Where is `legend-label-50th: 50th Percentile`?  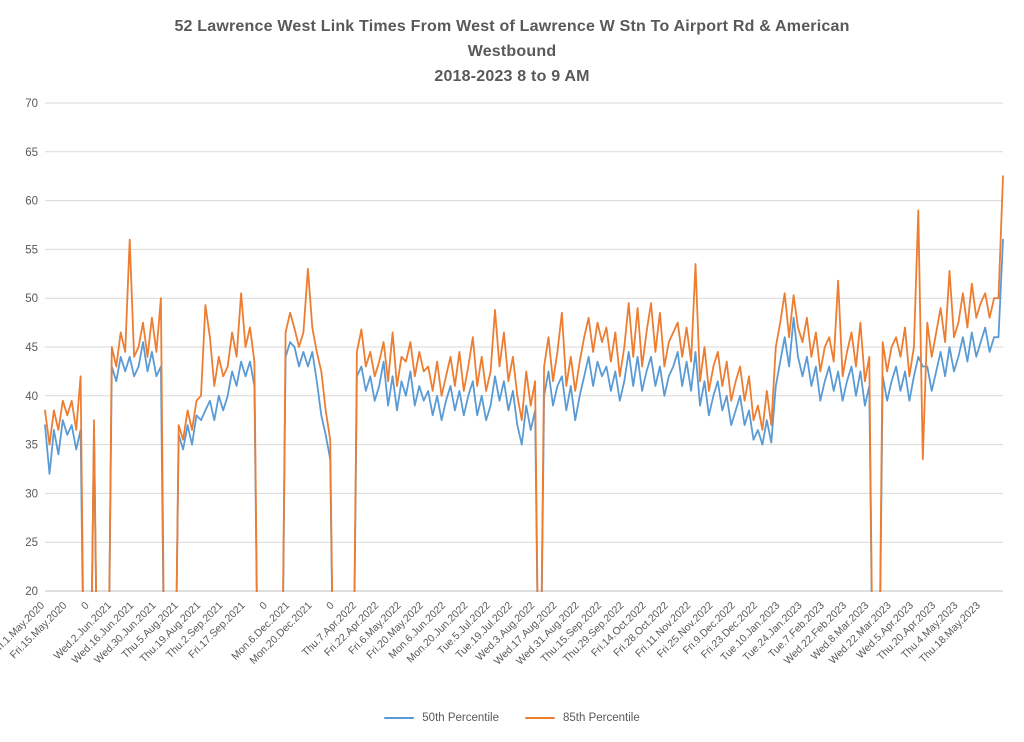
legend-label-50th: 50th Percentile is located at coordinates (460, 718).